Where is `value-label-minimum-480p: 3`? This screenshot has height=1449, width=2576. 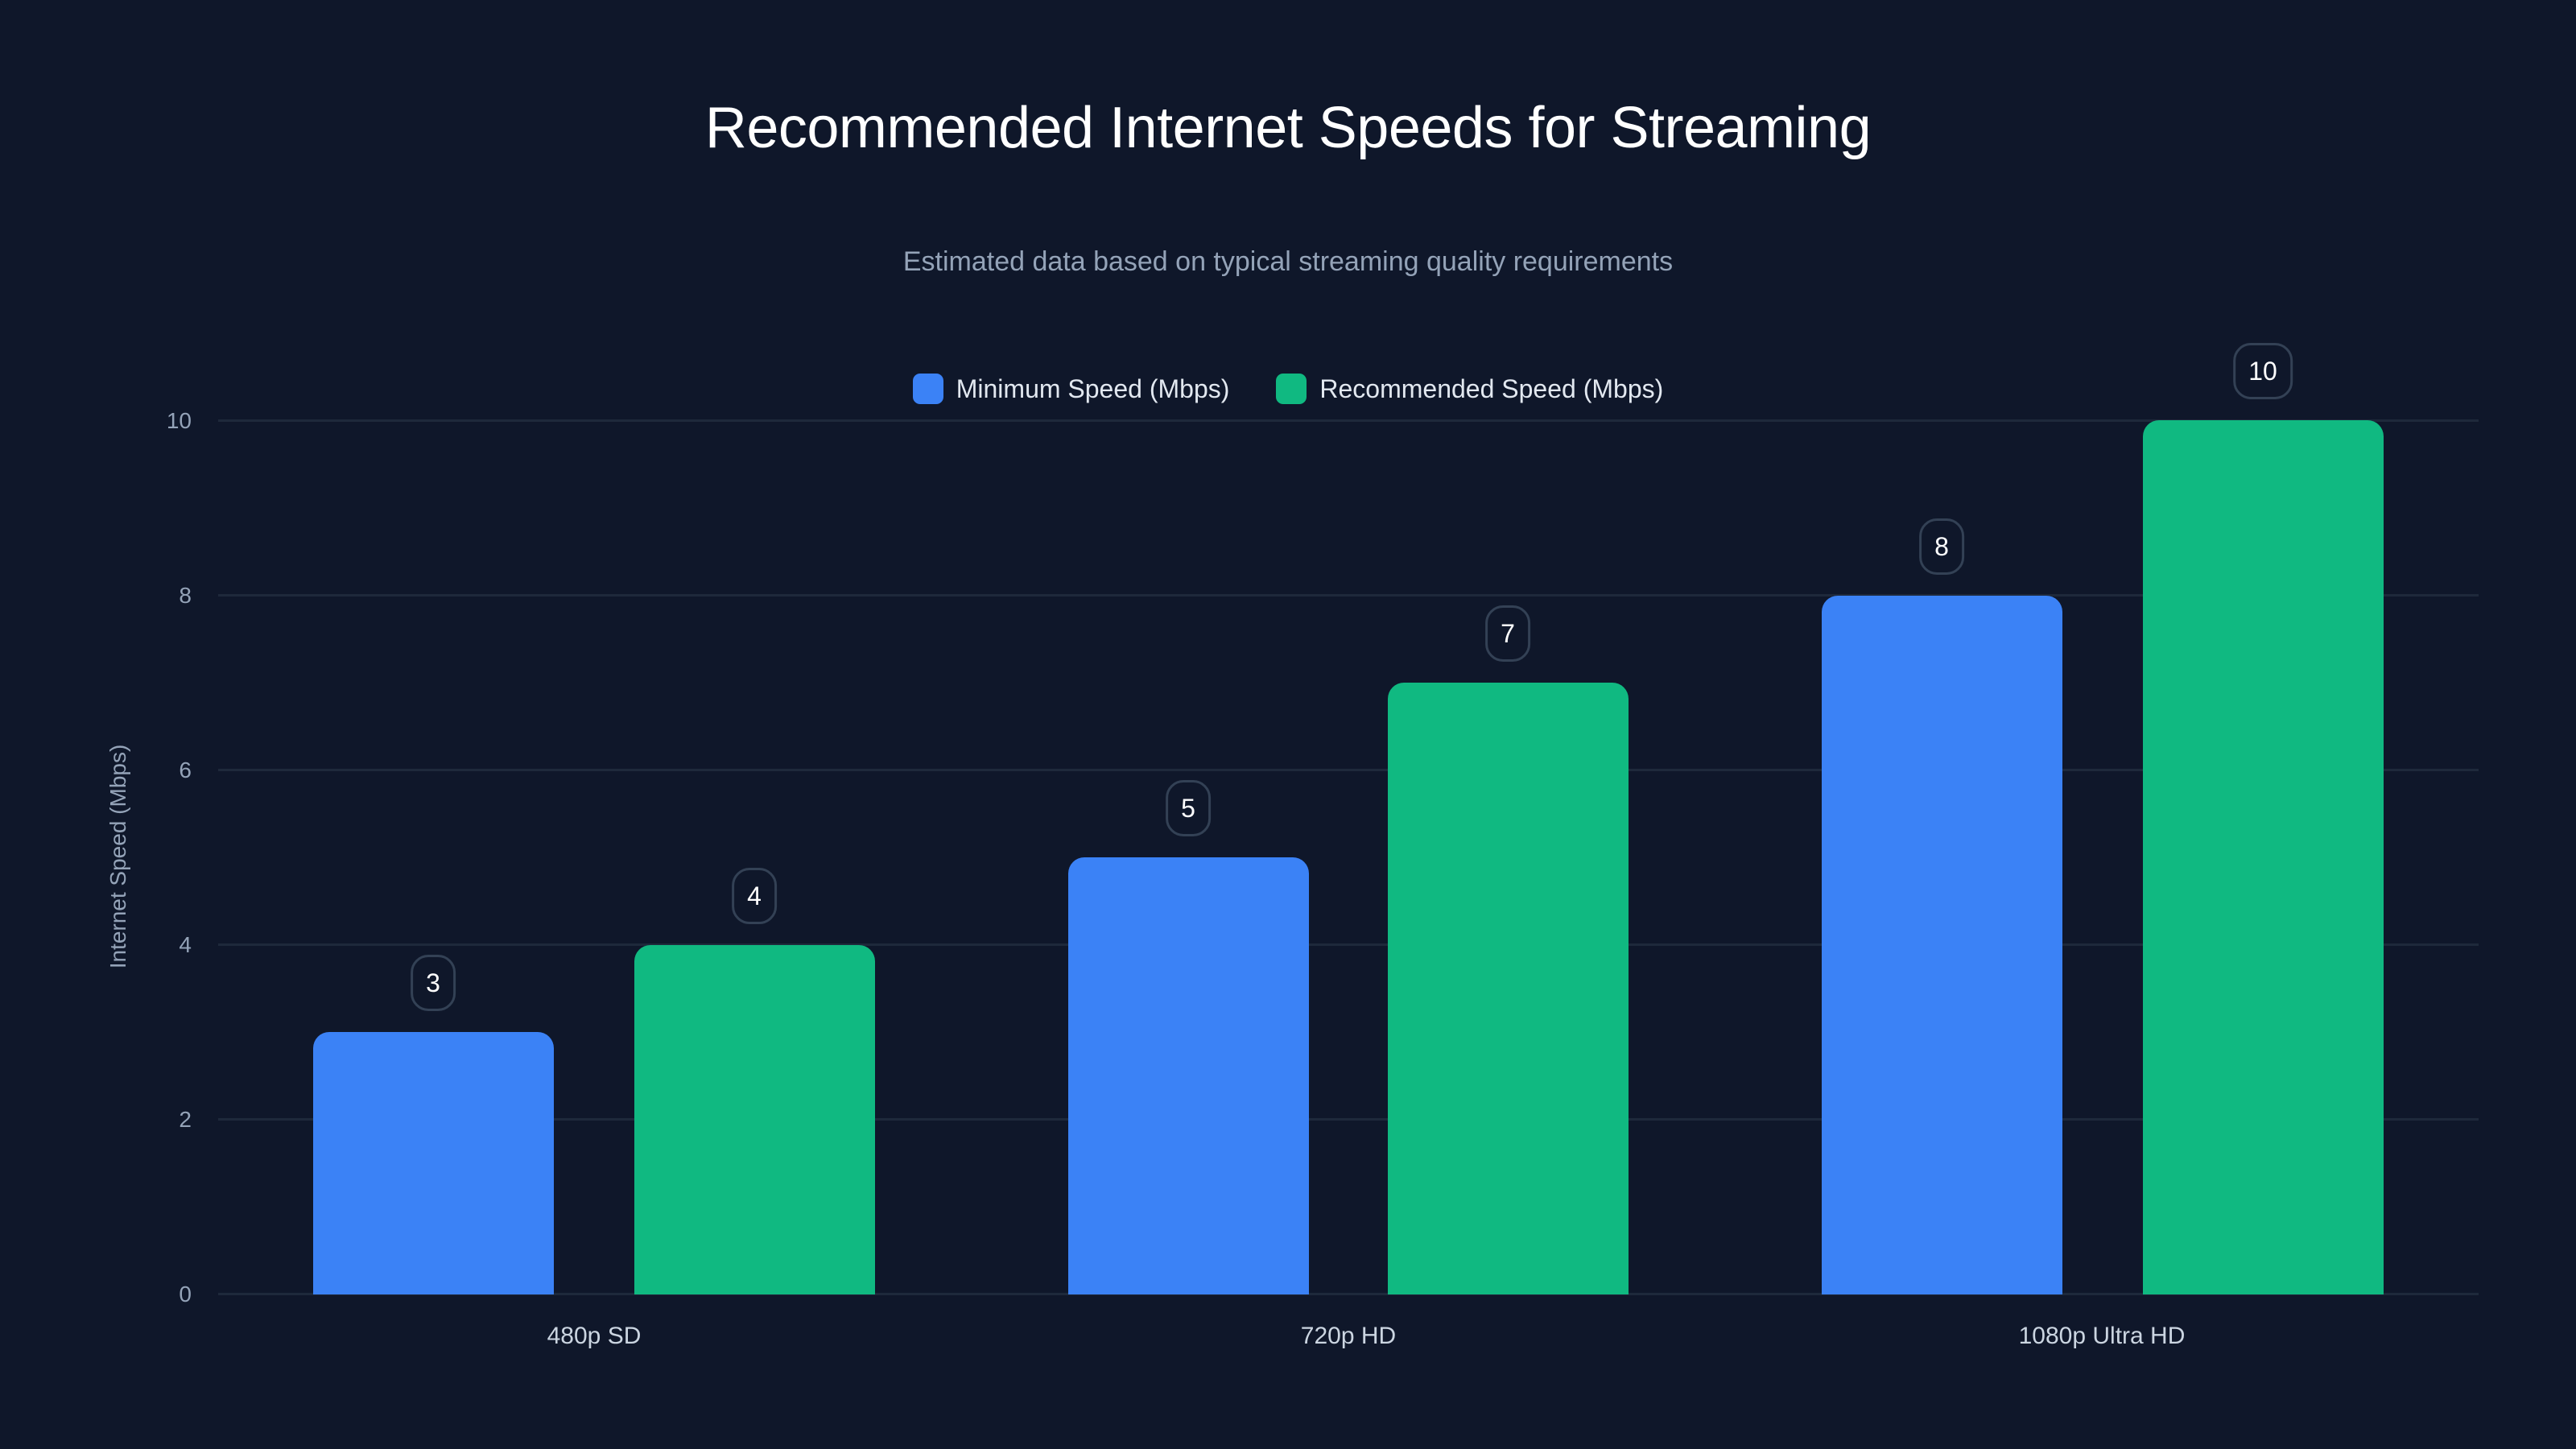 value-label-minimum-480p: 3 is located at coordinates (433, 983).